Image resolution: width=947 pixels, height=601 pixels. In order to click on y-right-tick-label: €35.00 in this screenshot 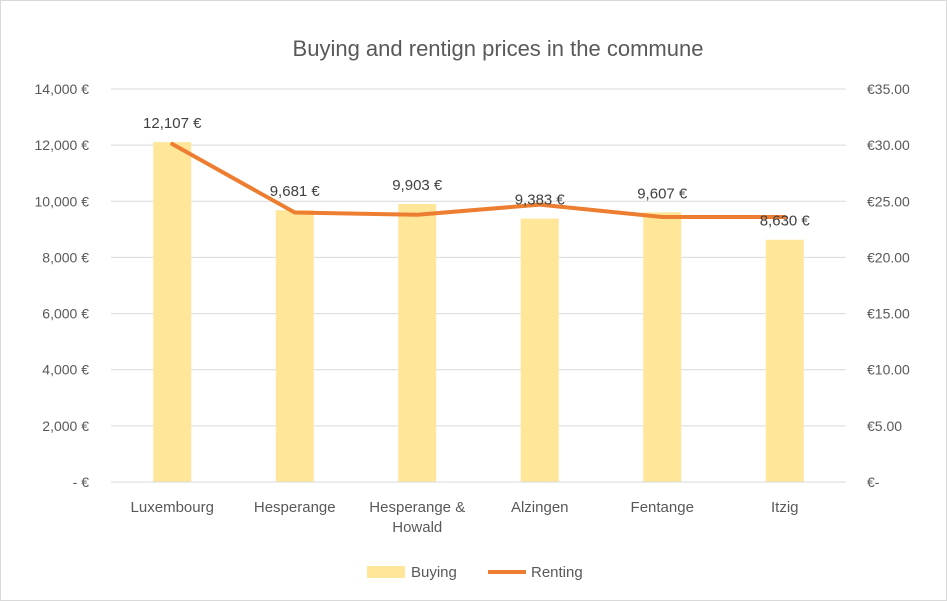, I will do `click(888, 89)`.